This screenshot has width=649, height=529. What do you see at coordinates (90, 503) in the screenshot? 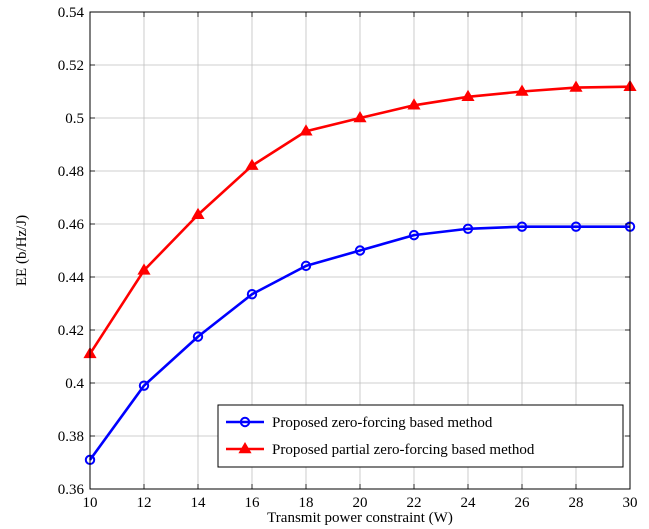
I see `x-tick-label: 10` at bounding box center [90, 503].